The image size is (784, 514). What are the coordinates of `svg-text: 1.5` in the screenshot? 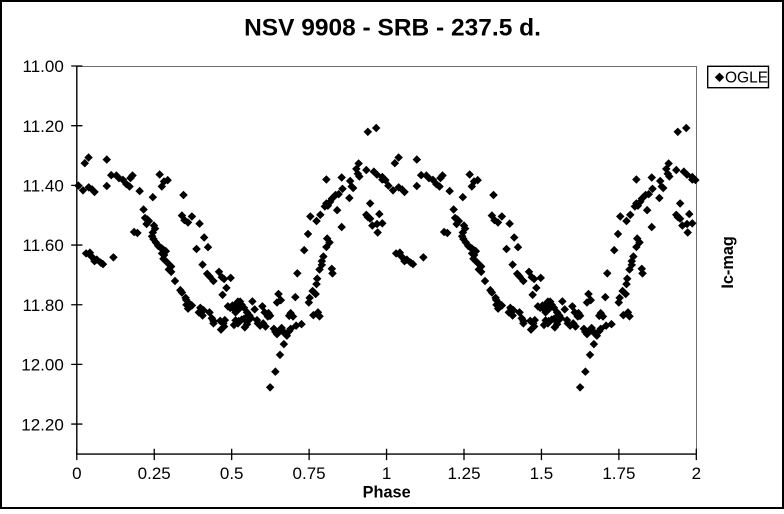 It's located at (542, 473).